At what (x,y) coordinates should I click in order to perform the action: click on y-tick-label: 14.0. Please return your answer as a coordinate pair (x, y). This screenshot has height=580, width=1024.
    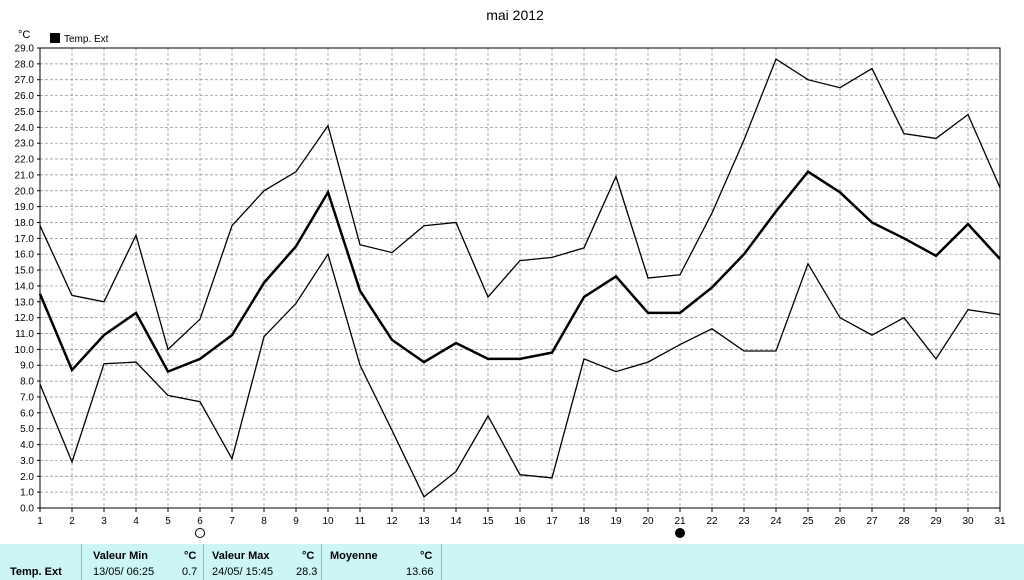
    Looking at the image, I should click on (25, 286).